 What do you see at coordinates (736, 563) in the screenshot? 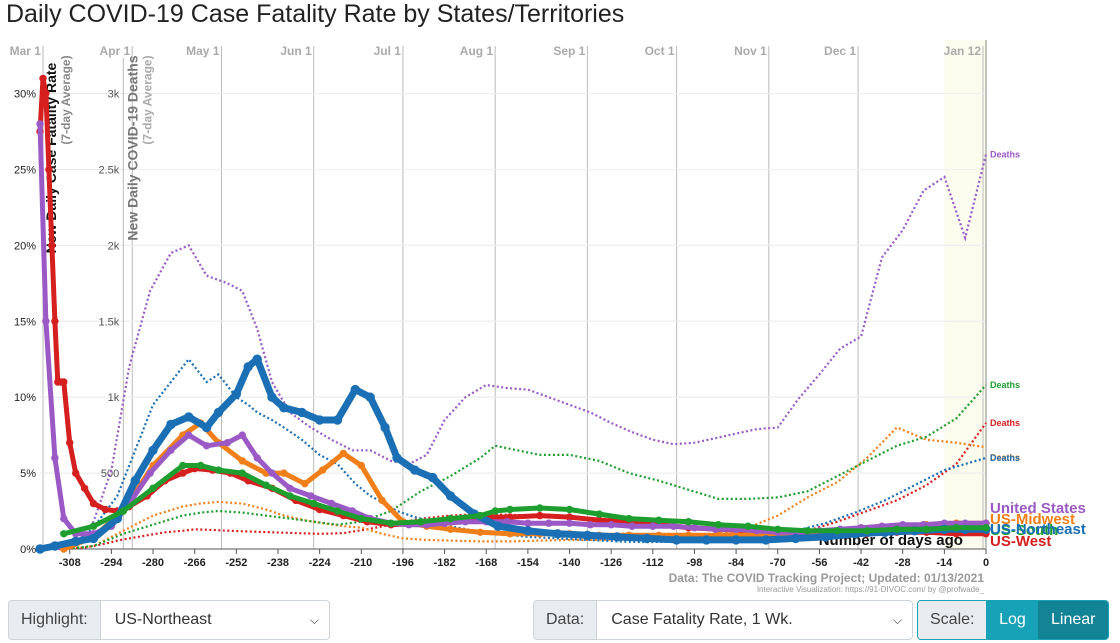
I see `x-tick-label: -84` at bounding box center [736, 563].